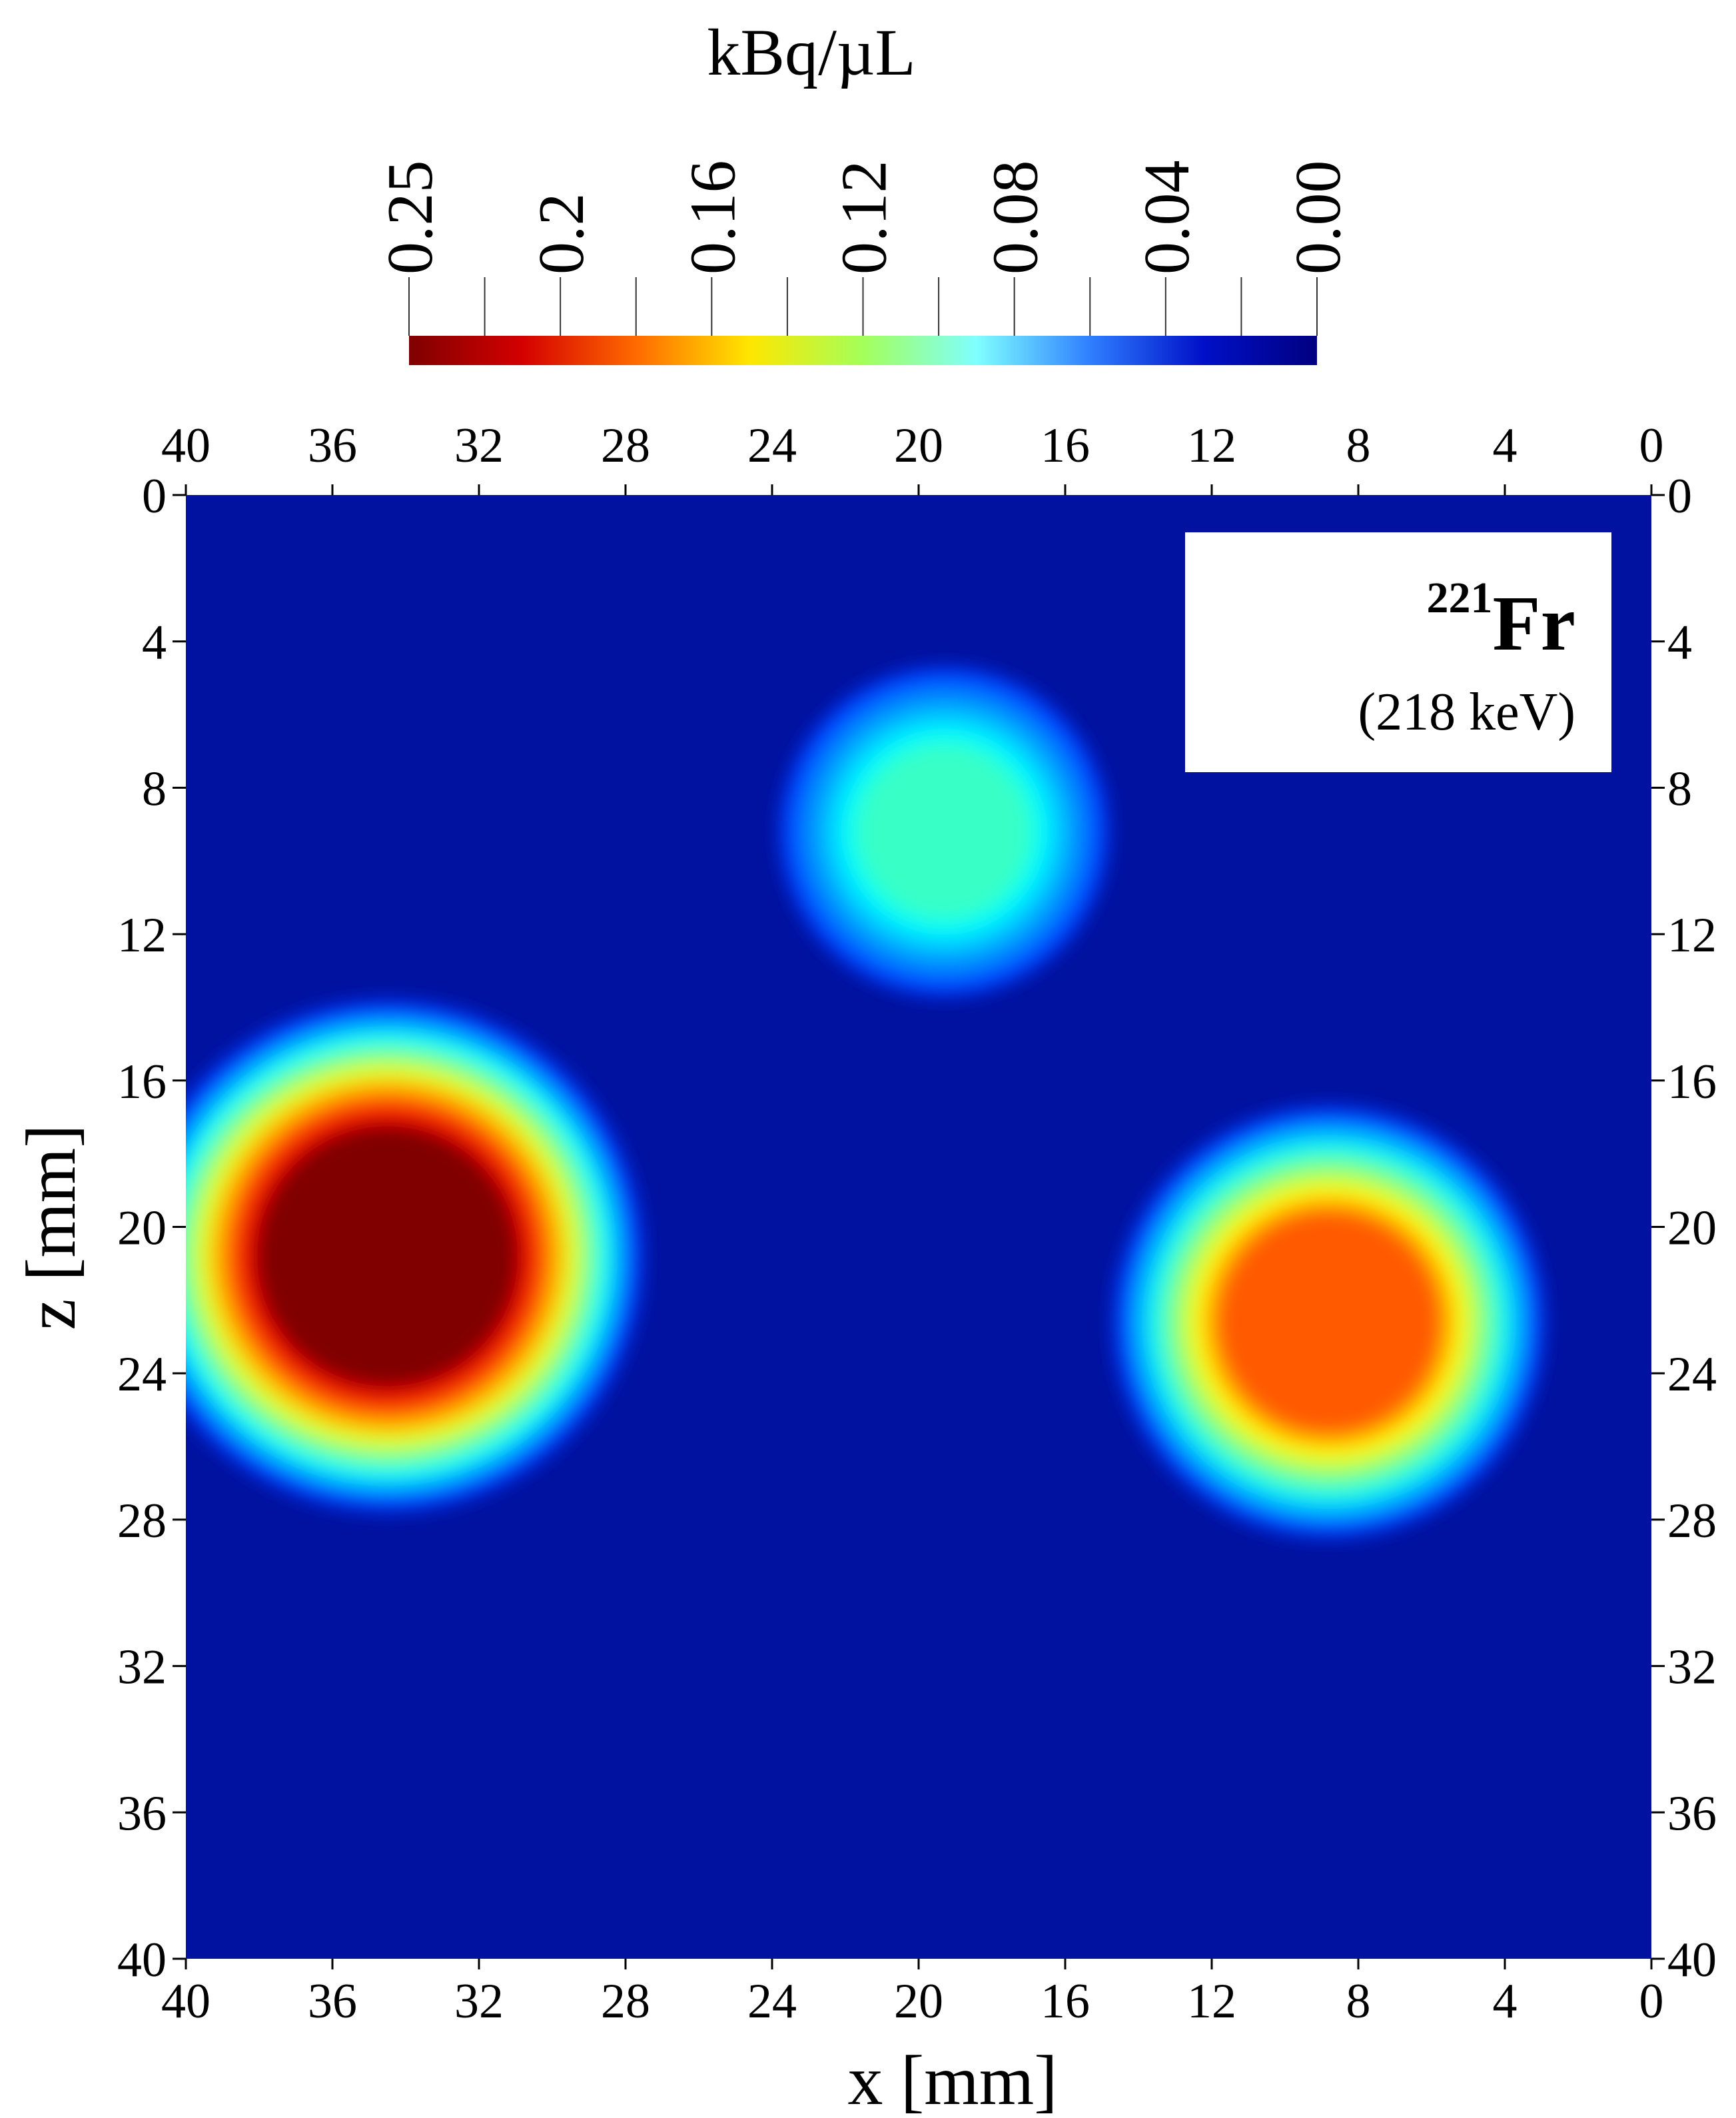 This screenshot has width=1736, height=2118. What do you see at coordinates (772, 2001) in the screenshot?
I see `x-tick-label-bottom: 24` at bounding box center [772, 2001].